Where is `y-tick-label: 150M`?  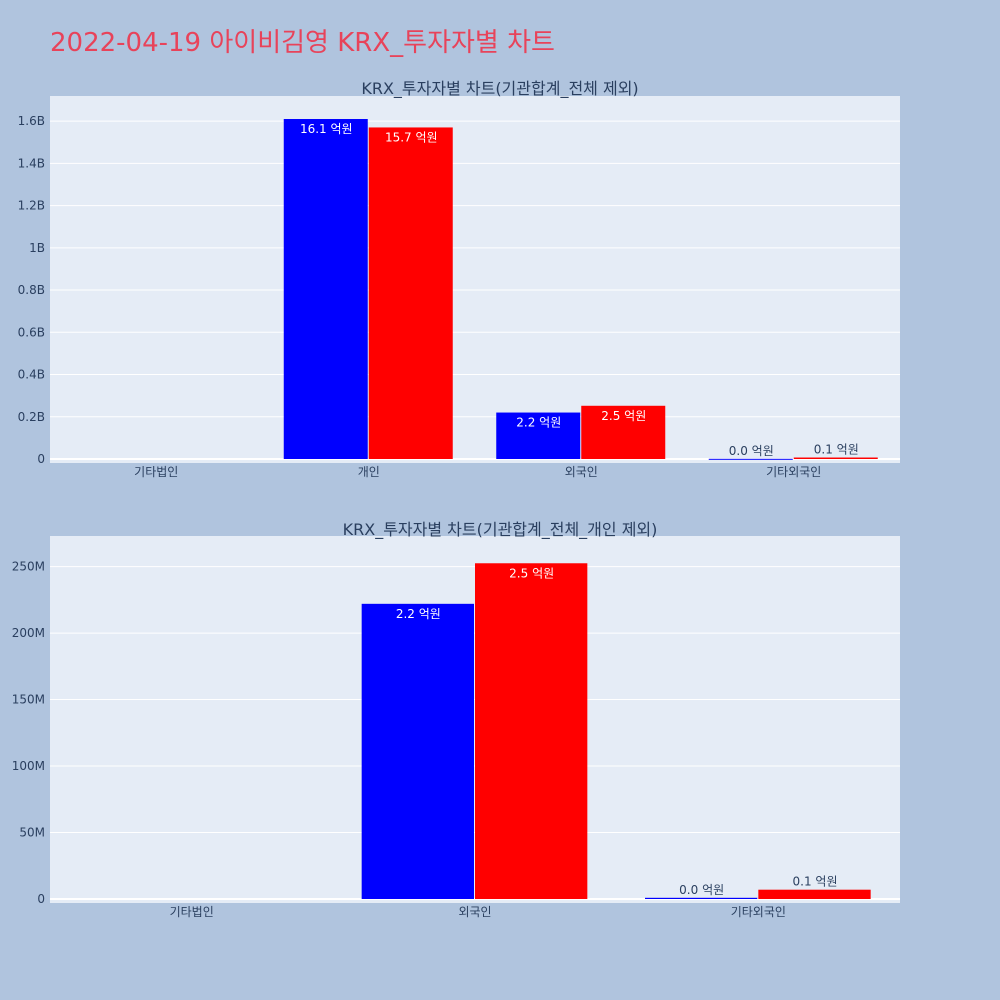
y-tick-label: 150M is located at coordinates (28, 700).